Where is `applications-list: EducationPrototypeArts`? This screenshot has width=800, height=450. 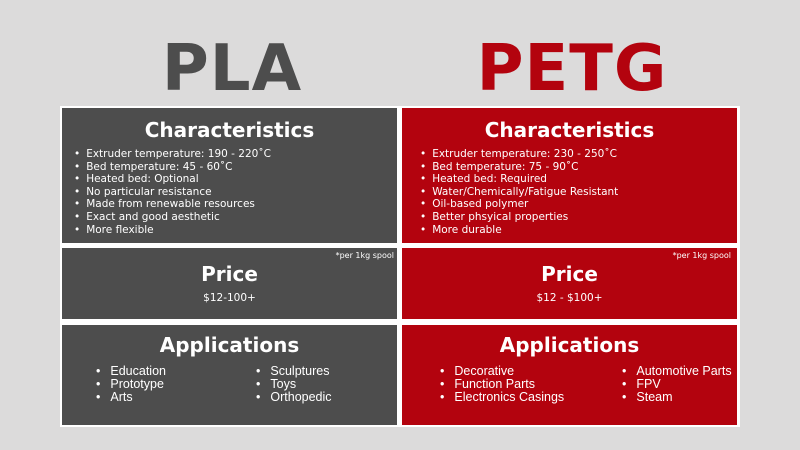 applications-list: EducationPrototypeArts is located at coordinates (176, 384).